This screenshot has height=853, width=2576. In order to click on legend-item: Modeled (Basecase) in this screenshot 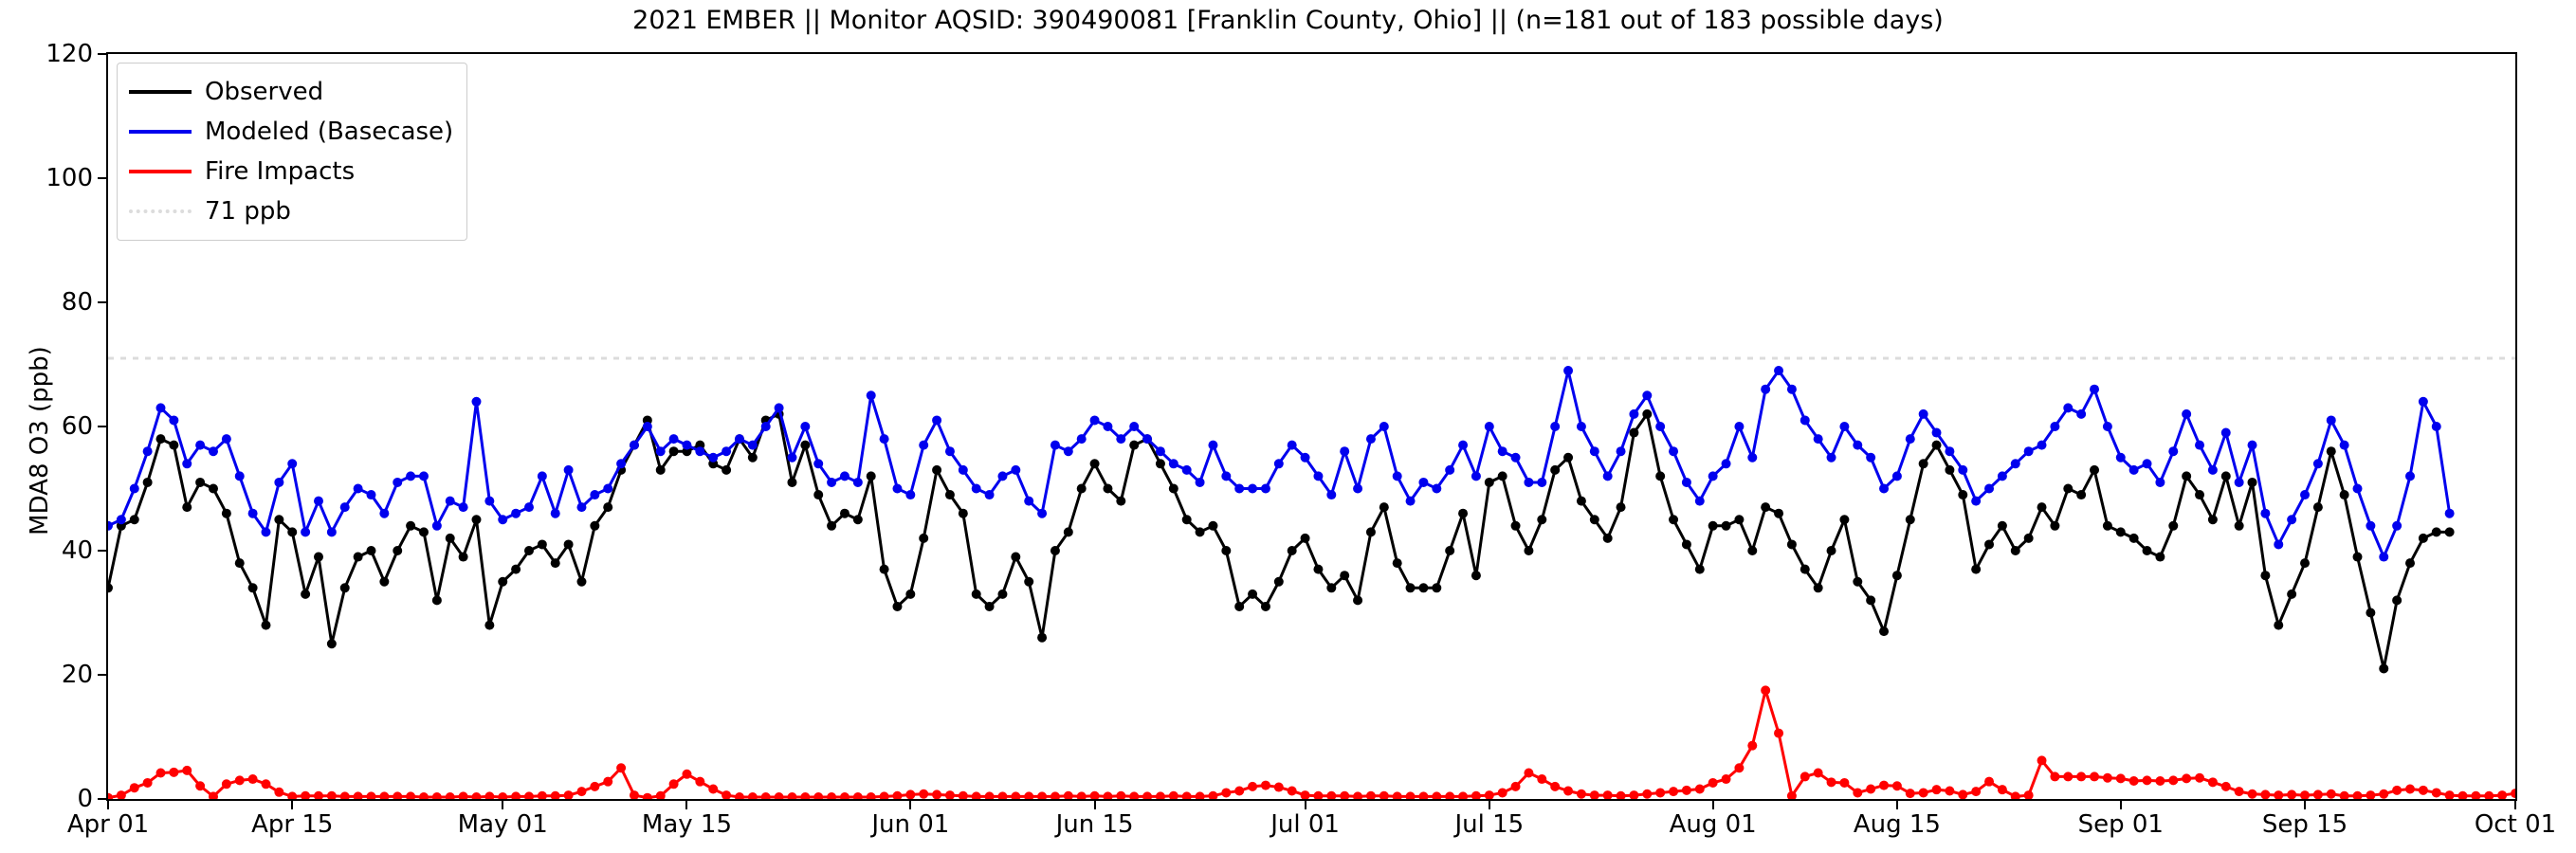, I will do `click(291, 132)`.